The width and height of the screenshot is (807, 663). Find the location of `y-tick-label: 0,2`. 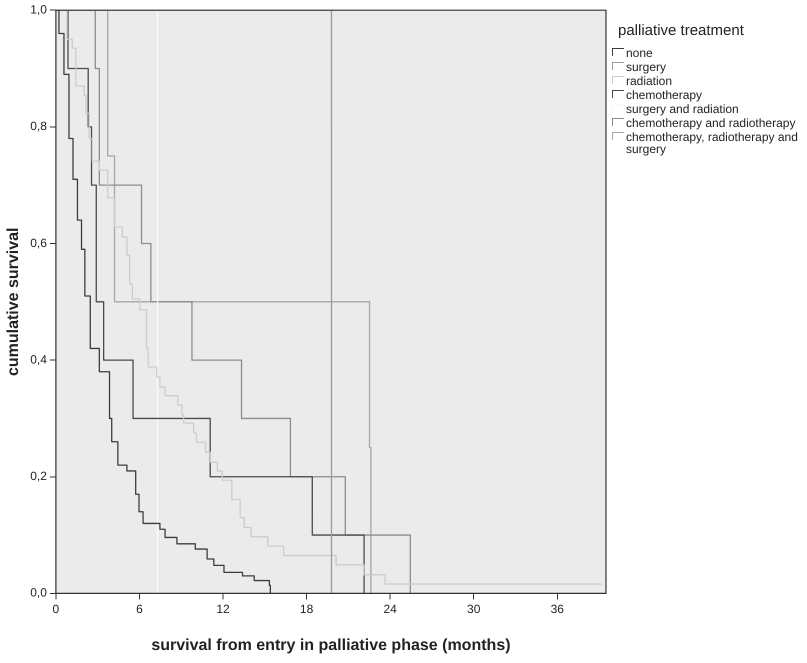

y-tick-label: 0,2 is located at coordinates (39, 476).